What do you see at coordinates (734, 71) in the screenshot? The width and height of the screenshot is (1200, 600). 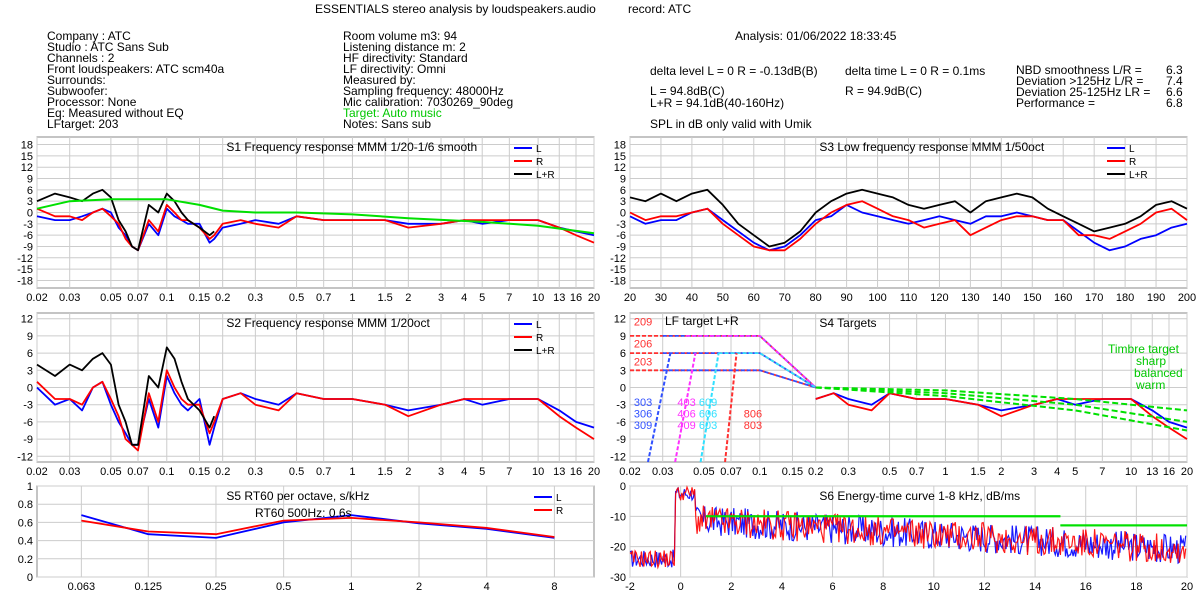 I see `delta-level: delta level L = 0 R = -0.13dB(B)` at bounding box center [734, 71].